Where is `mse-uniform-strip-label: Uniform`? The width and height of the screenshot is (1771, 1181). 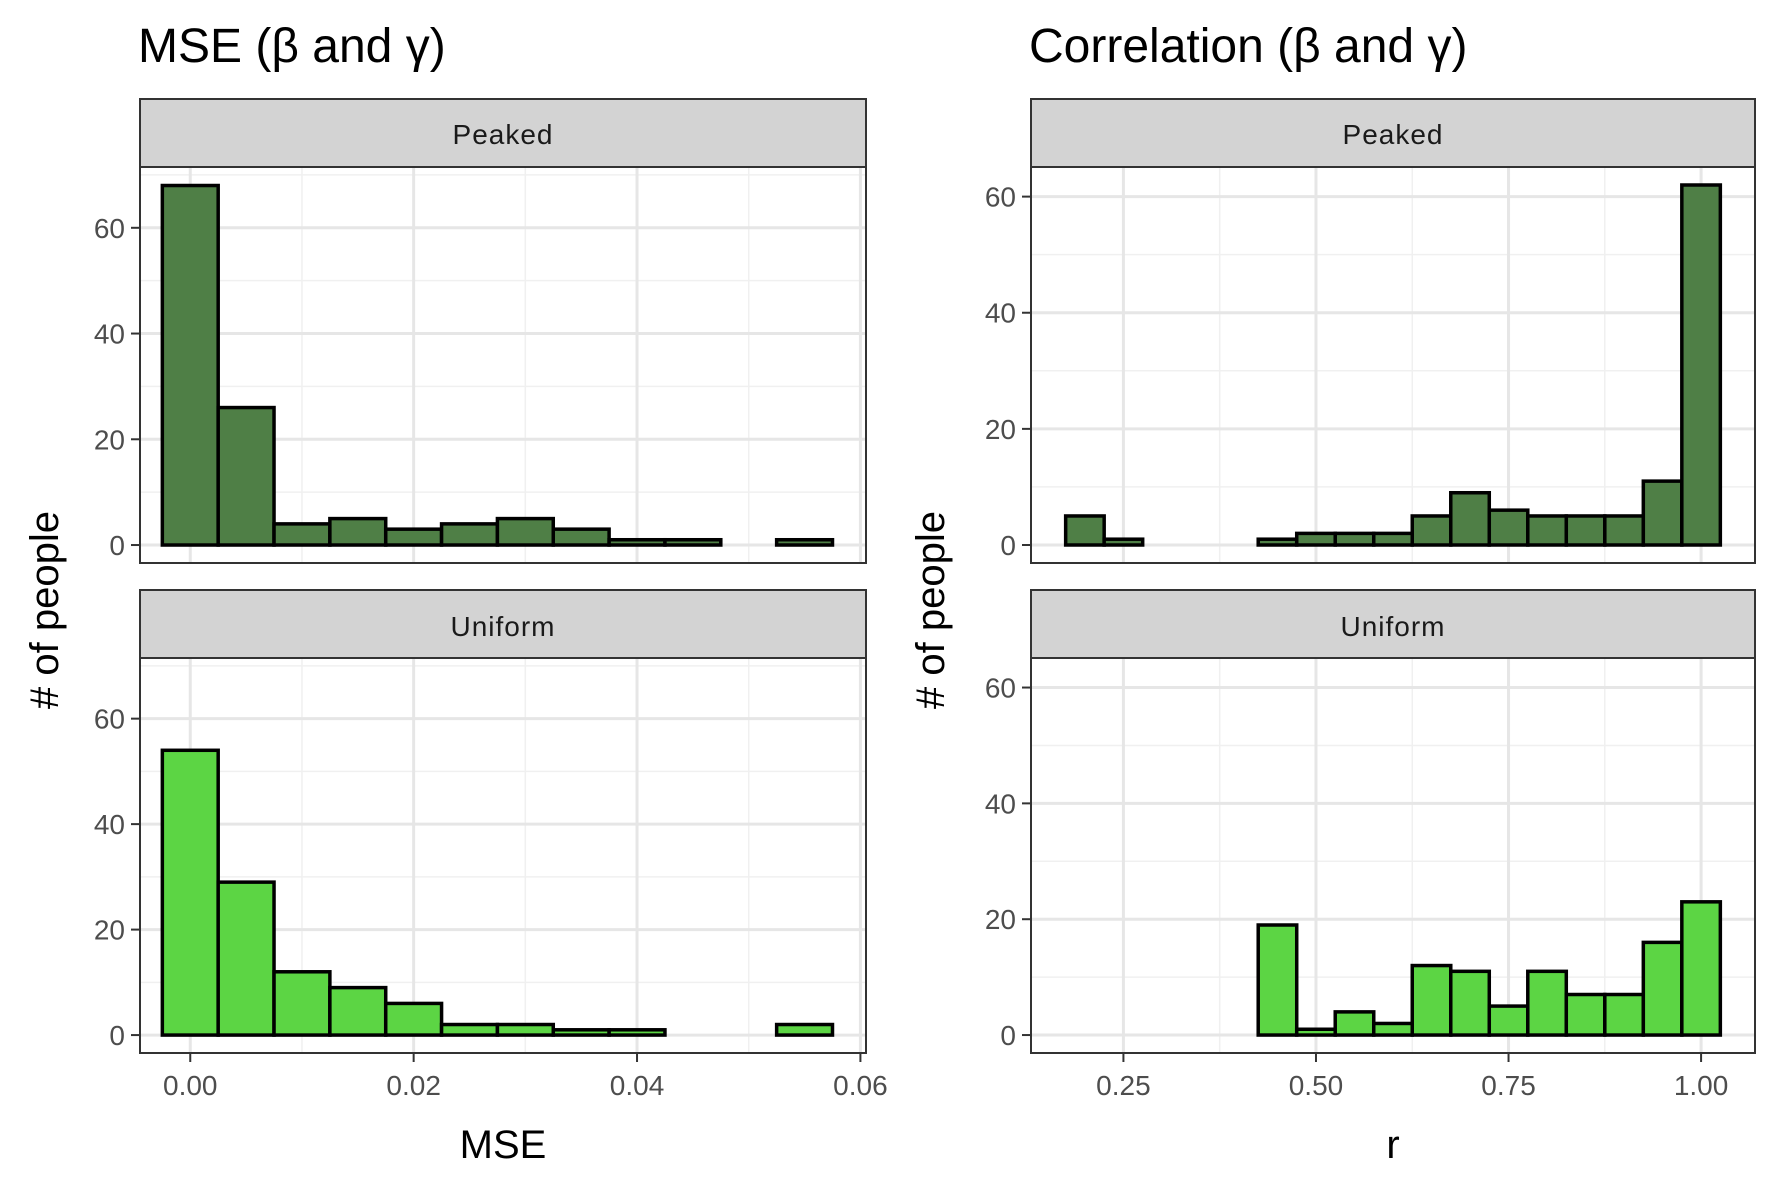 mse-uniform-strip-label: Uniform is located at coordinates (502, 626).